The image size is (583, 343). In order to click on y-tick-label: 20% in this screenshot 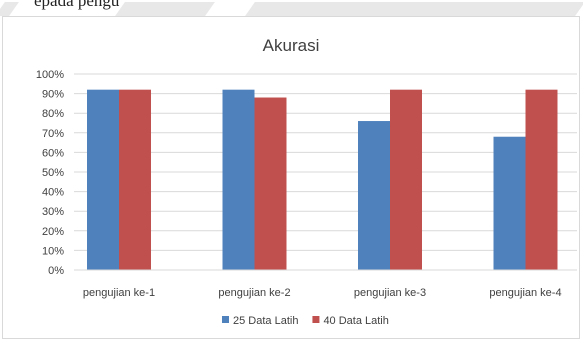, I will do `click(53, 232)`.